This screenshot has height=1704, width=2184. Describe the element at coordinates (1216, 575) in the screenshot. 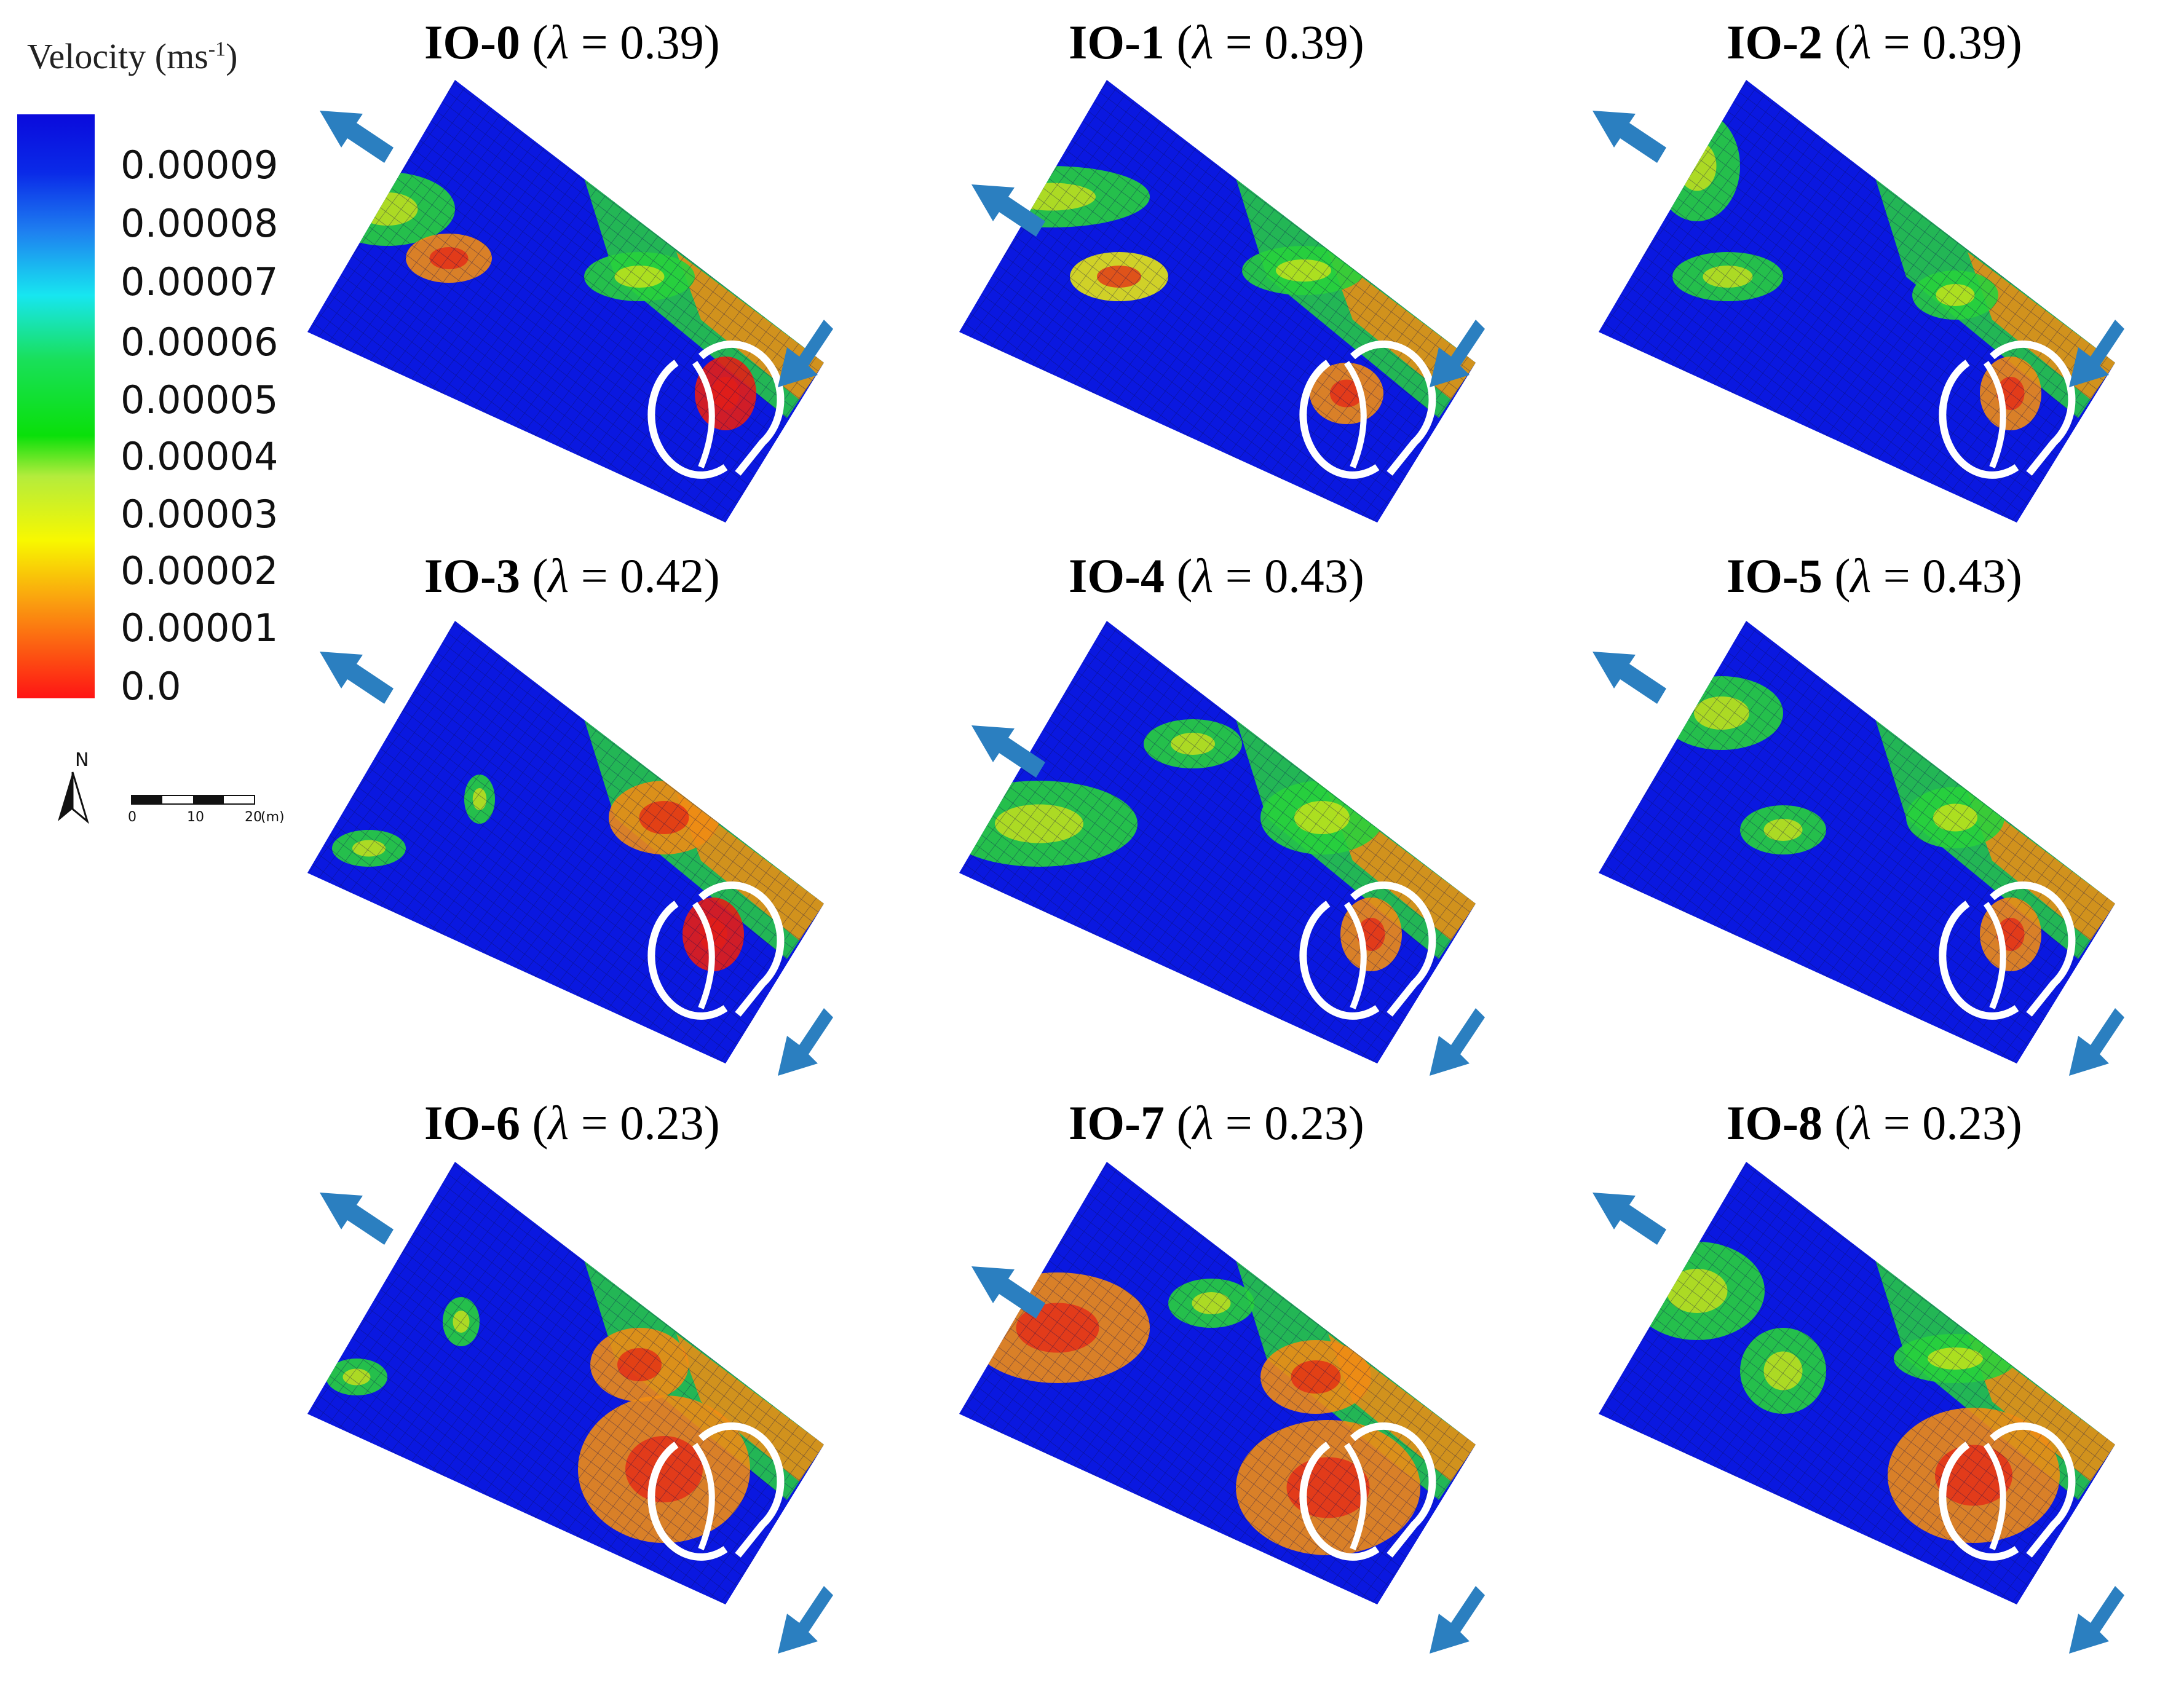

I see `panel-title-io-4: IO-4 (λ = 0.43)` at that location.